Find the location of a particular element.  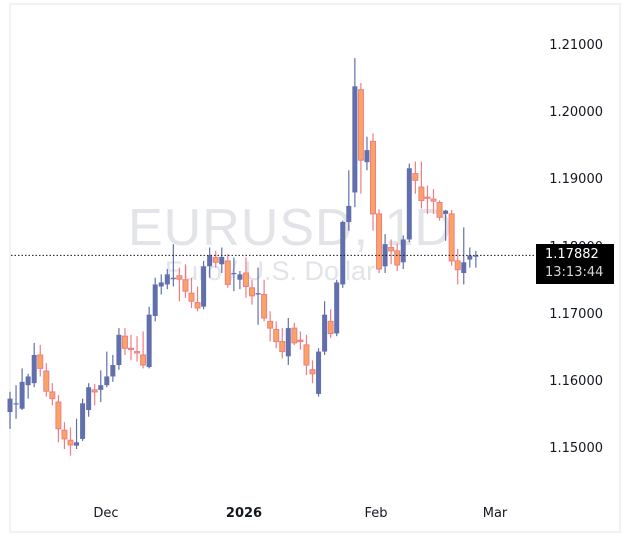

price-axis-label: 1.20000 is located at coordinates (576, 113).